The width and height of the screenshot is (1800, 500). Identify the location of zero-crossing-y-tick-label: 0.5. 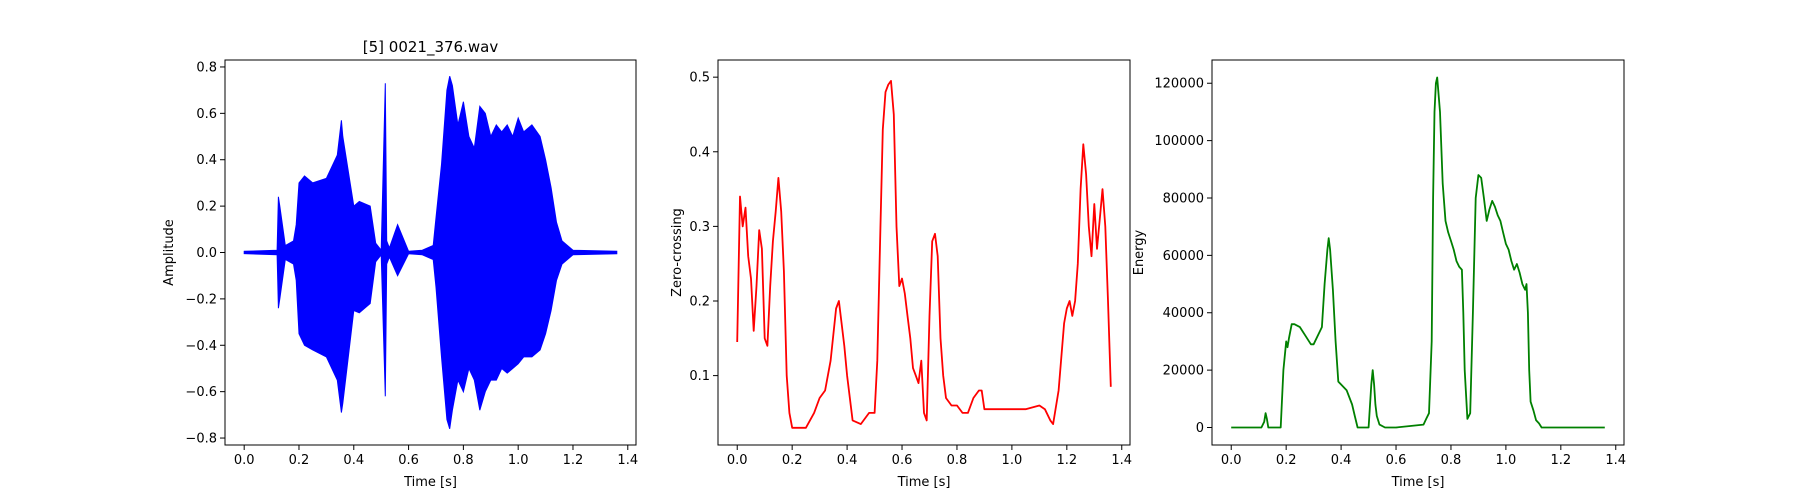
(699, 78).